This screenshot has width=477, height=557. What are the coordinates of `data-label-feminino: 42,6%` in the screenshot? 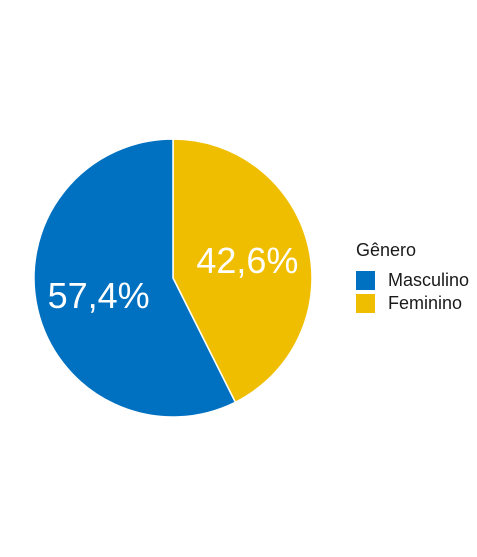 It's located at (247, 260).